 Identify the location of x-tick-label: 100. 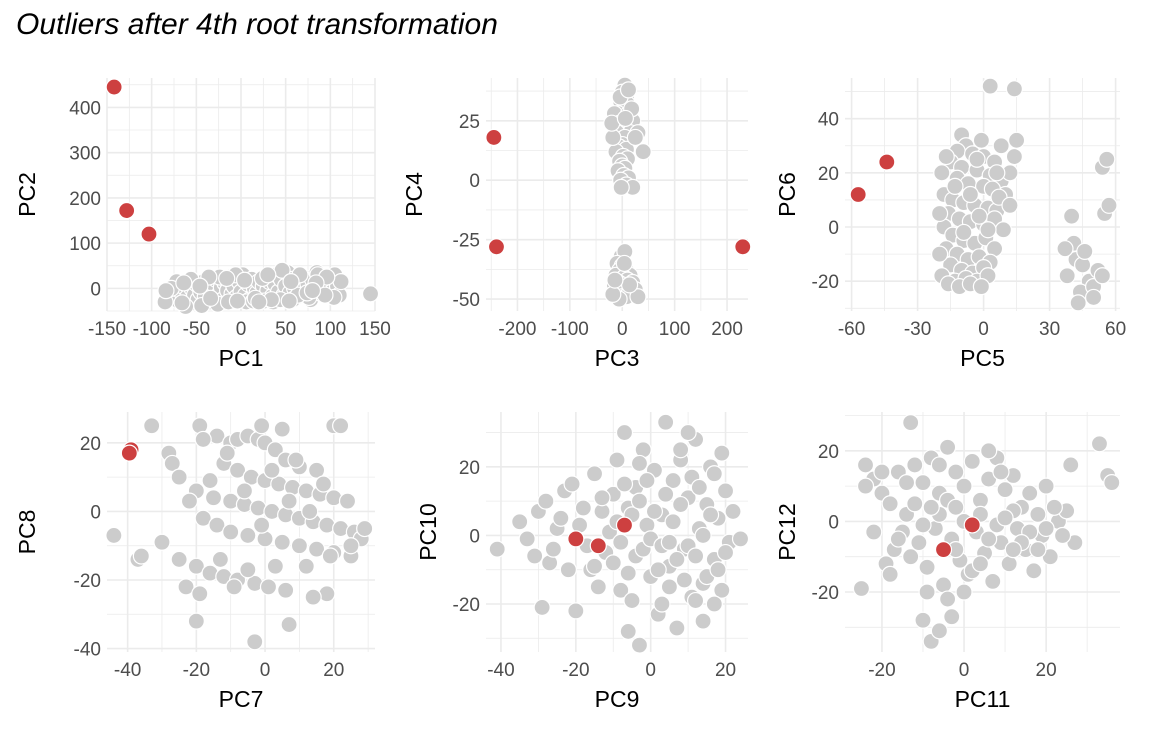
(330, 329).